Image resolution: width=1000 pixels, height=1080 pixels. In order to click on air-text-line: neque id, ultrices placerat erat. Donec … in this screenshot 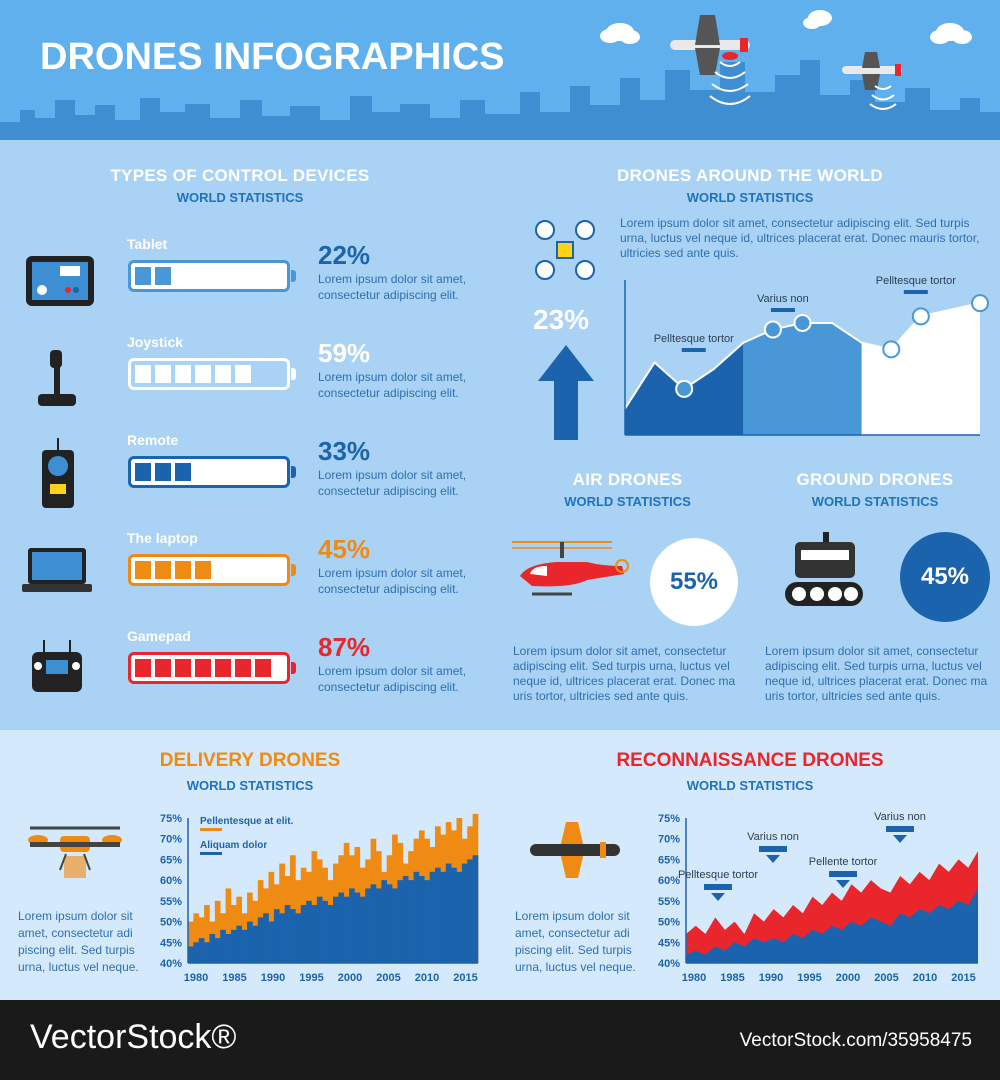, I will do `click(624, 681)`.